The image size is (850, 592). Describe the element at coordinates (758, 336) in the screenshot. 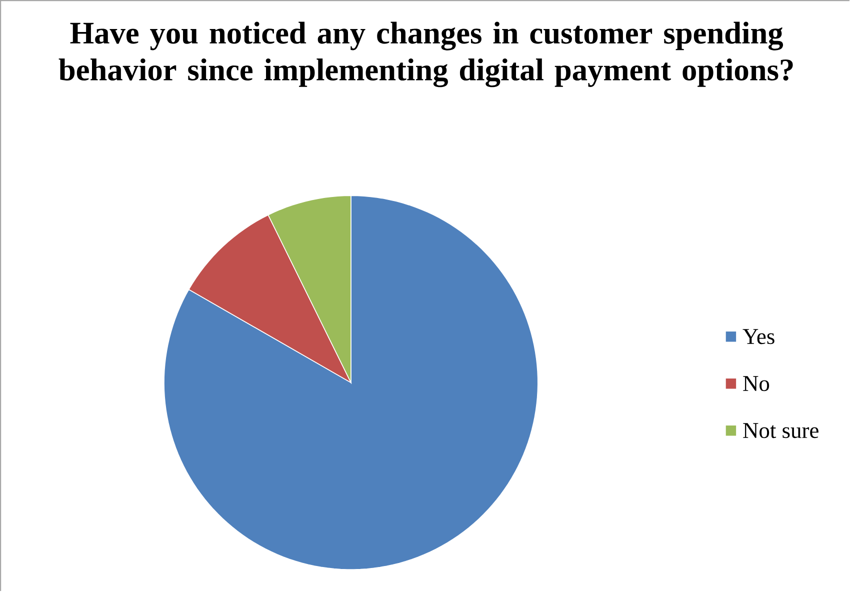

I see `legend-label: Yes` at that location.